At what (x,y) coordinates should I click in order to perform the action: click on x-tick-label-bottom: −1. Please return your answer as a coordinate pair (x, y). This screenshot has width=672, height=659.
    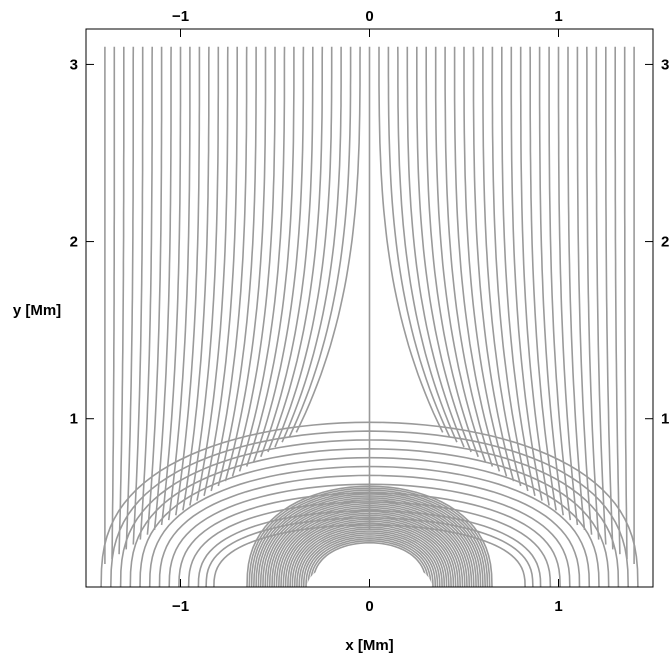
    Looking at the image, I should click on (180, 606).